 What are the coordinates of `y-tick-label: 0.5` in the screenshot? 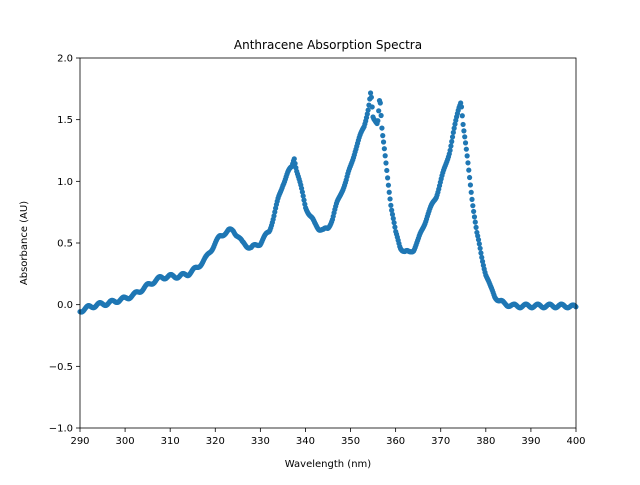 It's located at (65, 244).